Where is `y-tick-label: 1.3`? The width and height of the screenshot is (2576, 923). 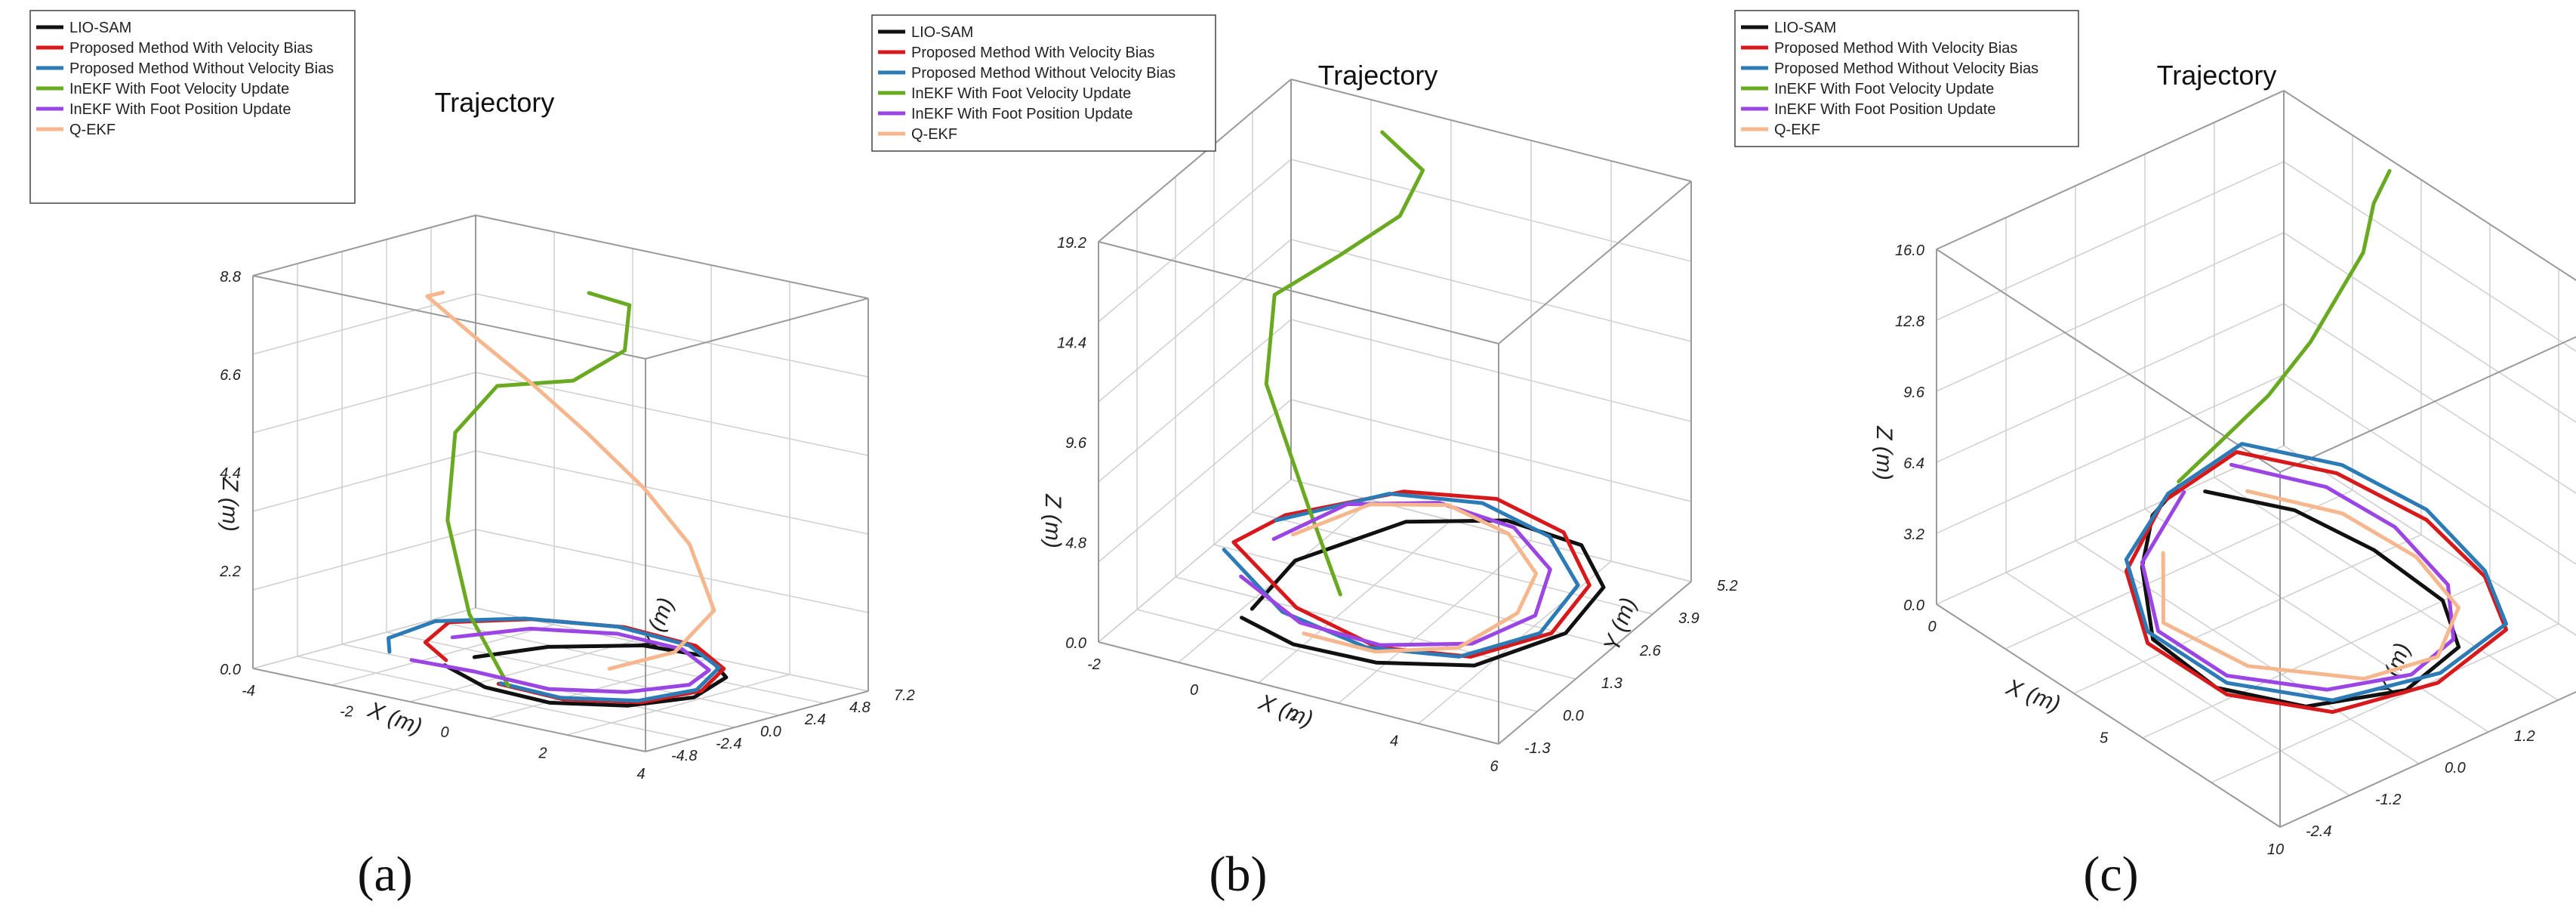
y-tick-label: 1.3 is located at coordinates (1611, 683).